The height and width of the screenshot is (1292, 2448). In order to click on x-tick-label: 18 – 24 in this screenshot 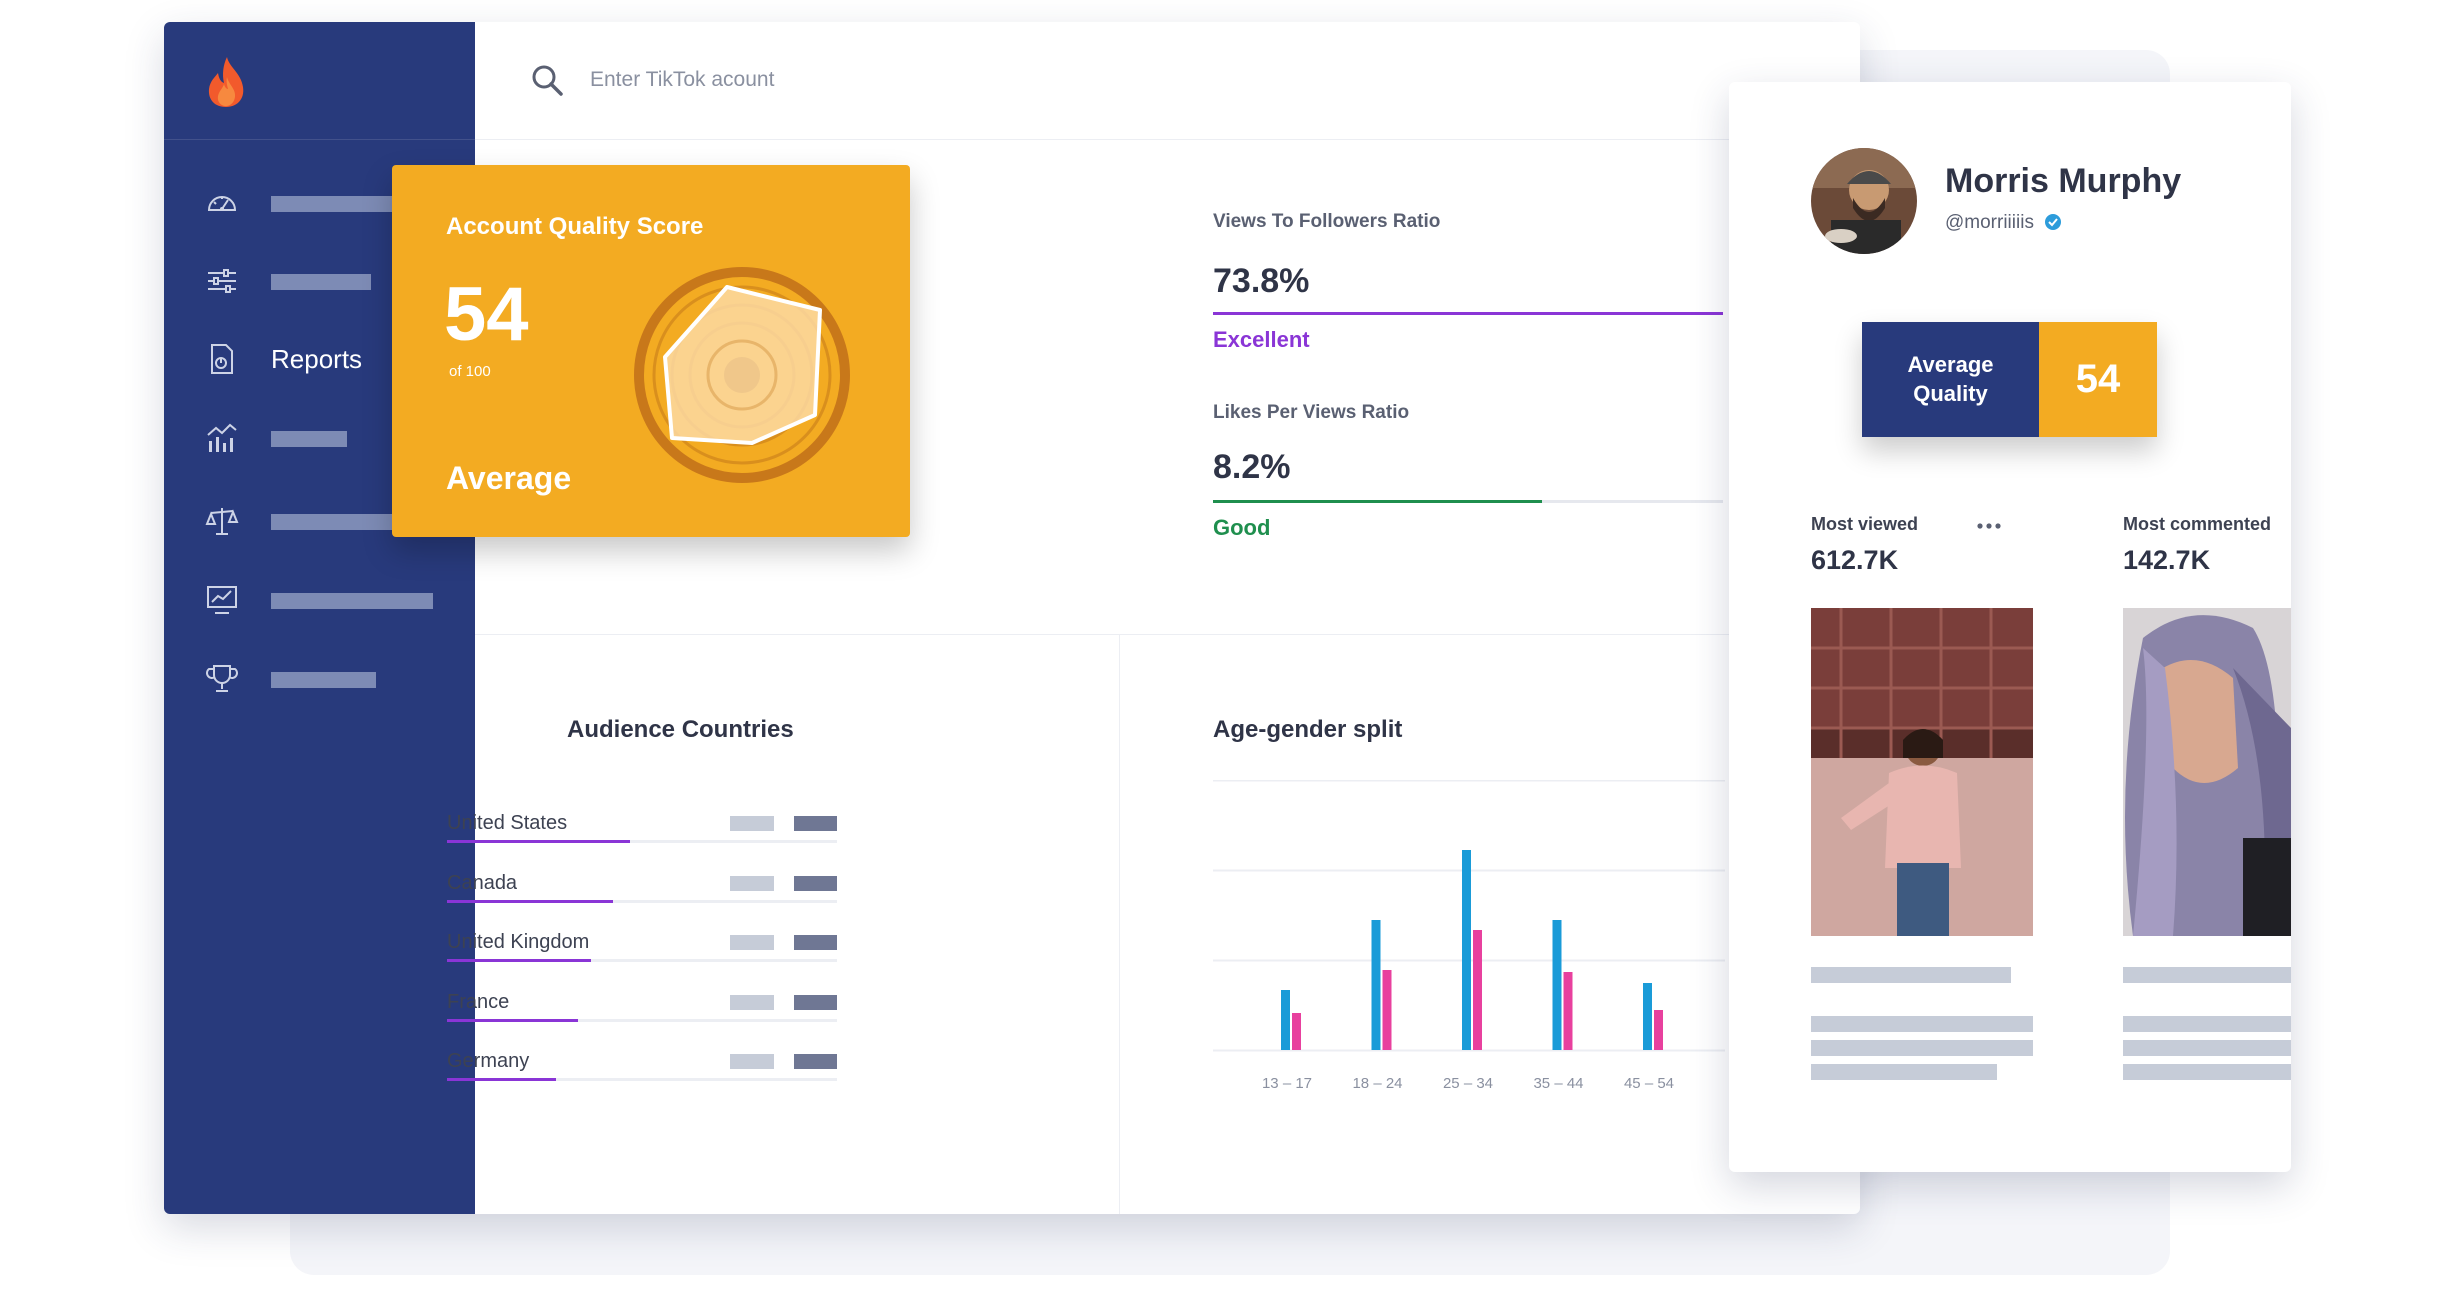, I will do `click(1377, 1083)`.